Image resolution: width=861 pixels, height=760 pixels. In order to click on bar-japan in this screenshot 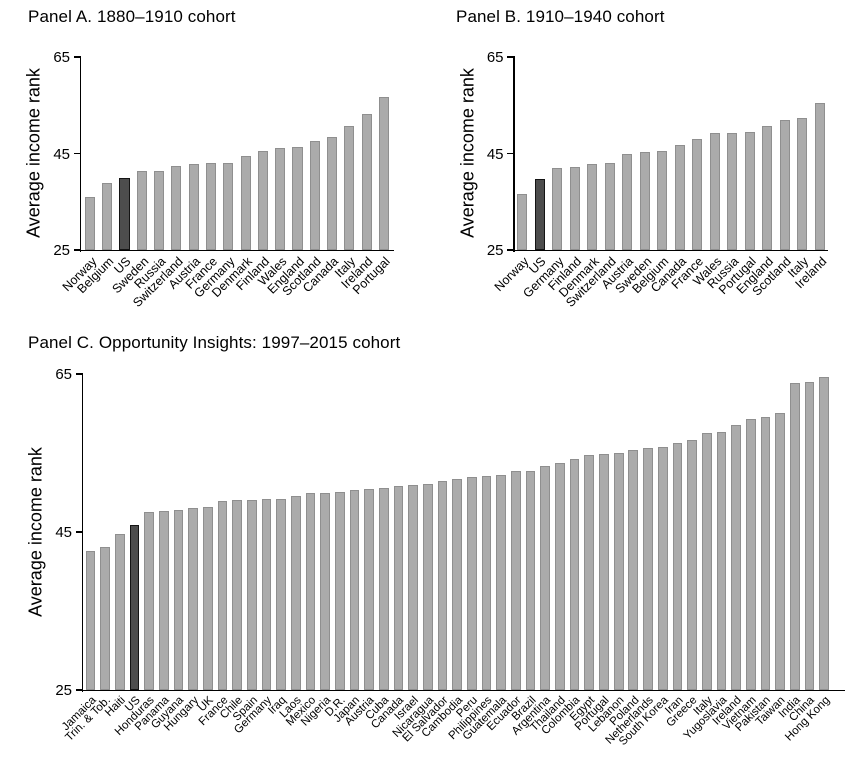, I will do `click(354, 590)`.